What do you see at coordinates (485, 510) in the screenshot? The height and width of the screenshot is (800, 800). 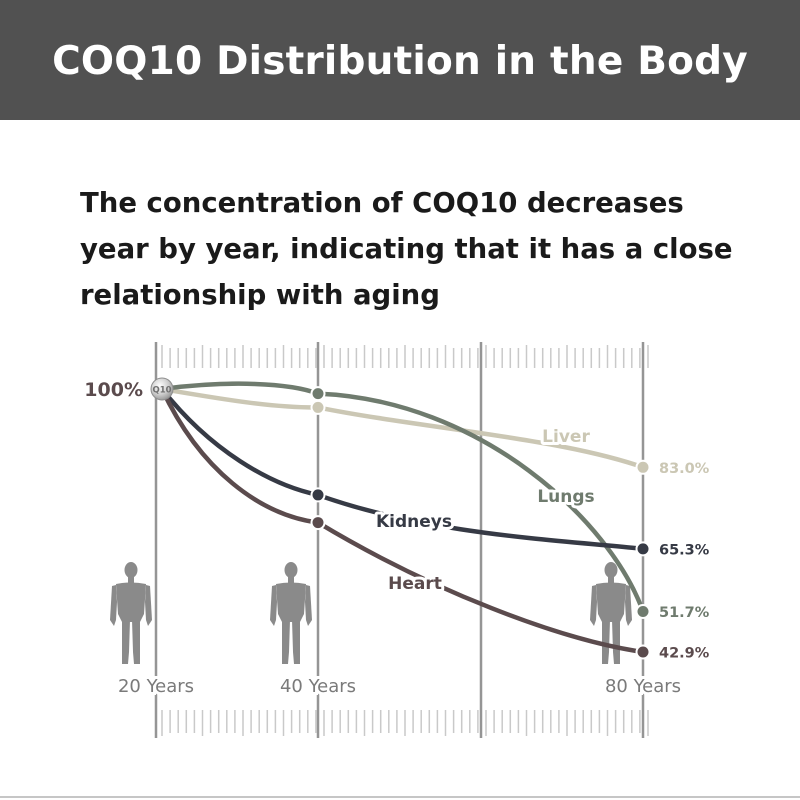 I see `series-labels: Liver Lungs Kidneys Heart` at bounding box center [485, 510].